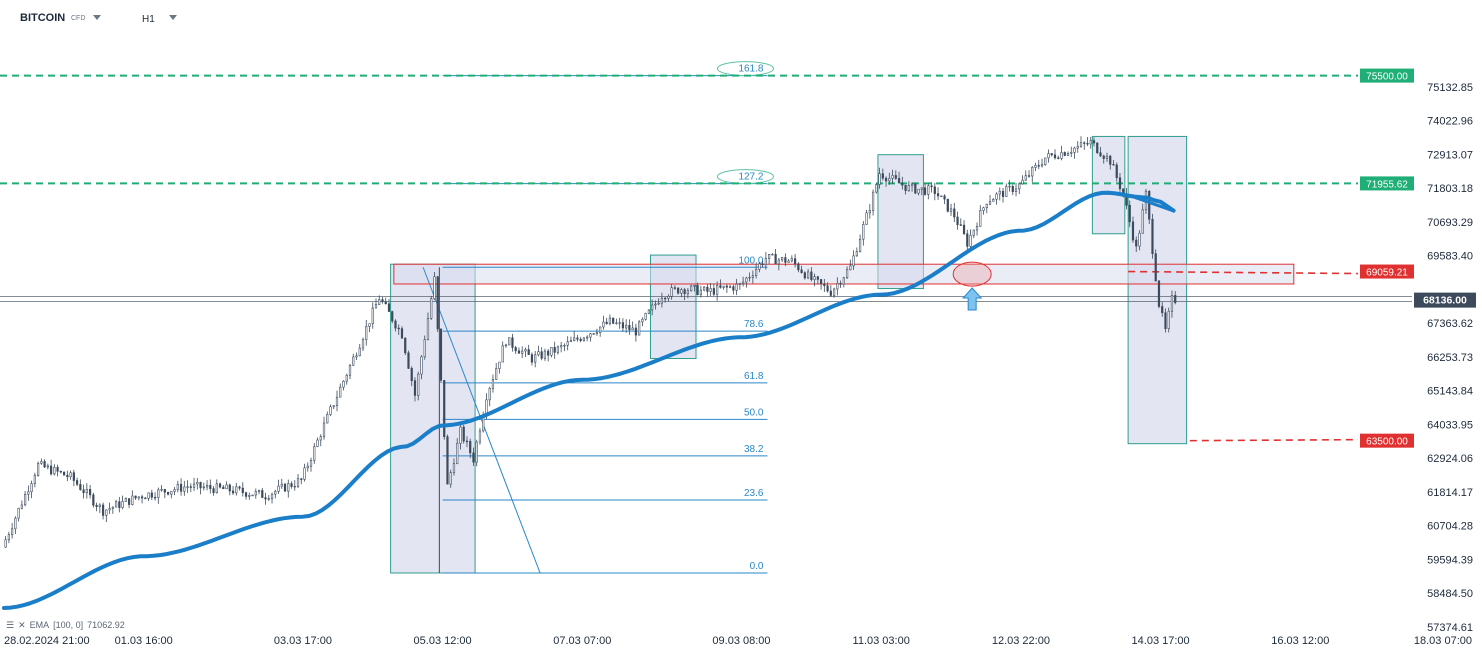  What do you see at coordinates (10, 625) in the screenshot?
I see `menu-icon: ☰` at bounding box center [10, 625].